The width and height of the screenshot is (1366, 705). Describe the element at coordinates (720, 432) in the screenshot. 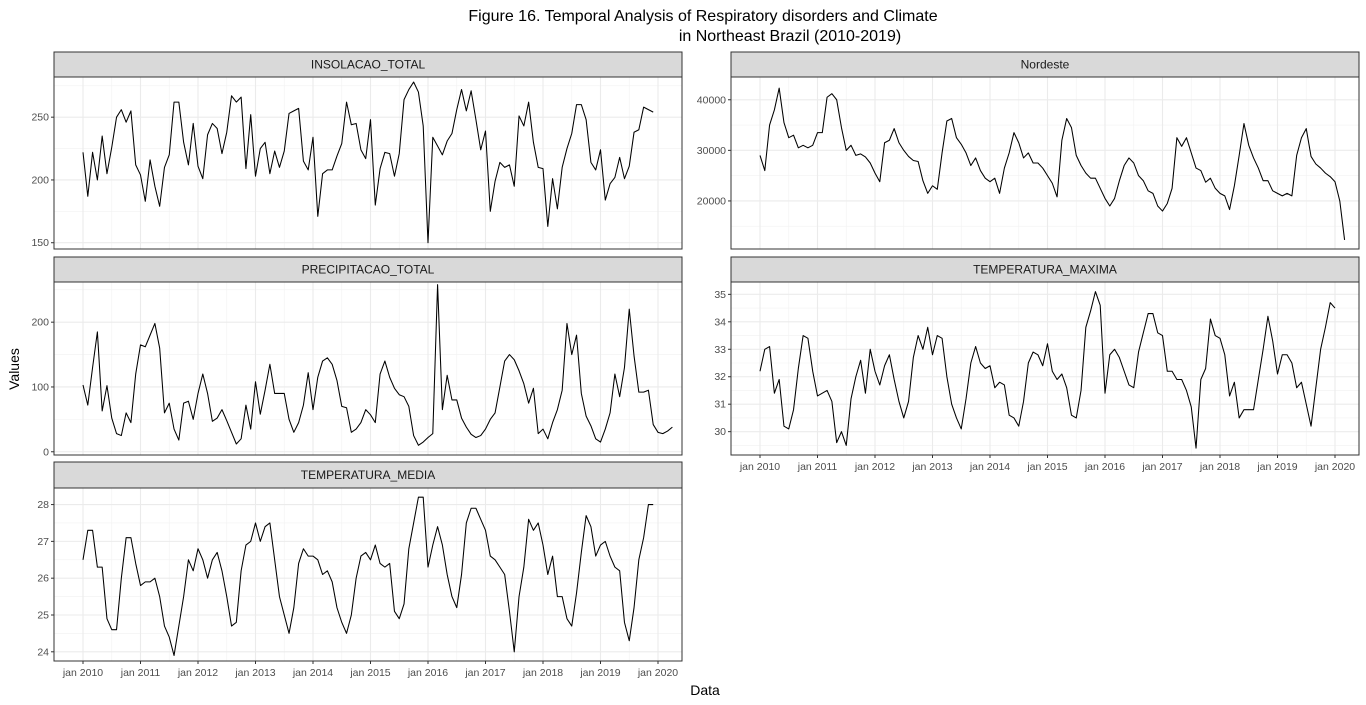

I see `y-tick-label: 30` at that location.